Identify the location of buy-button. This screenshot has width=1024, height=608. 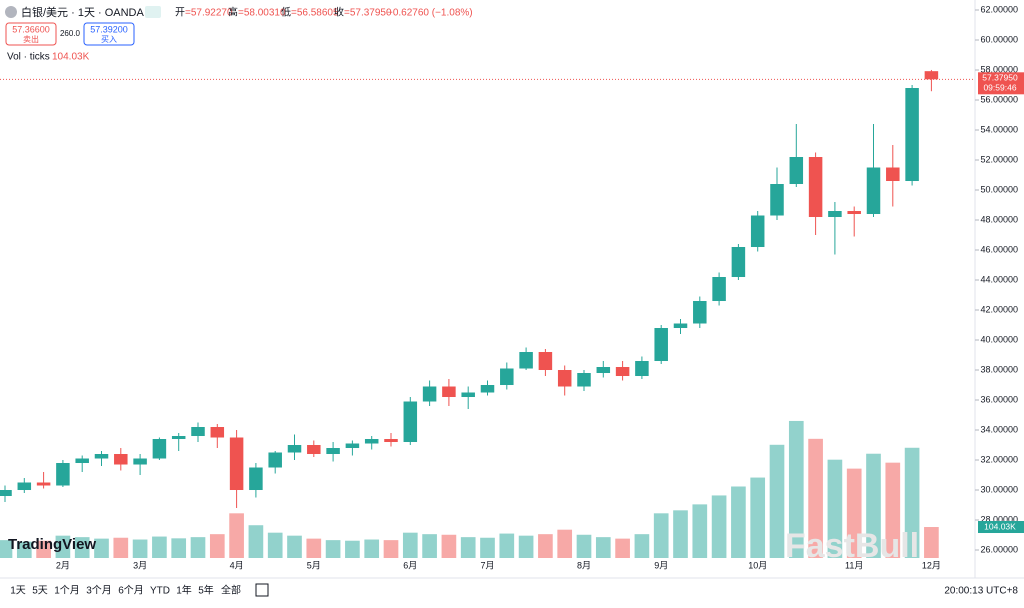
(109, 34).